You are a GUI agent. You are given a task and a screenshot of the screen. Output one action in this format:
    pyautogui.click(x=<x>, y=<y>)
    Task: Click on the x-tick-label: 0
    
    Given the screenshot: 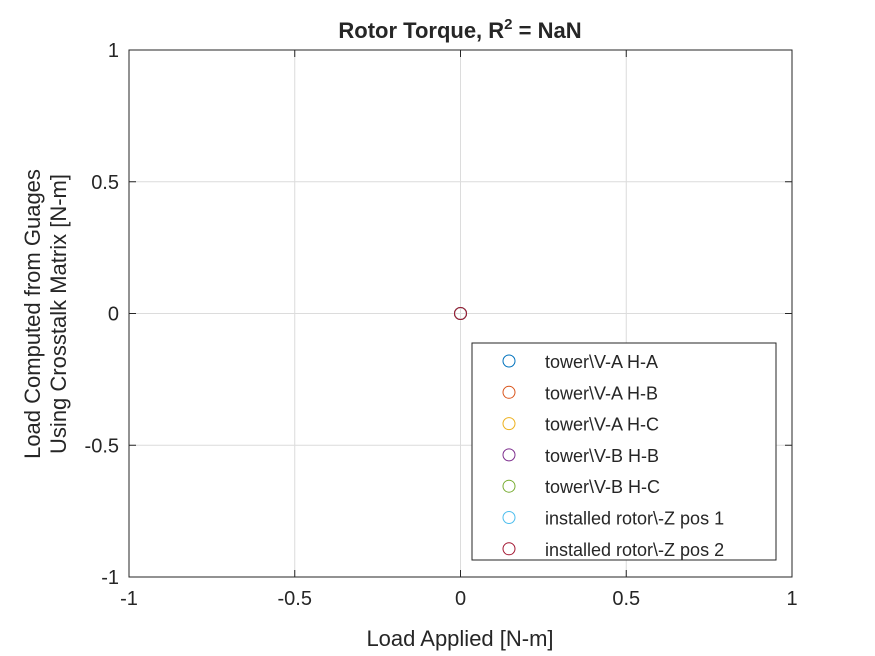 What is the action you would take?
    pyautogui.click(x=460, y=599)
    